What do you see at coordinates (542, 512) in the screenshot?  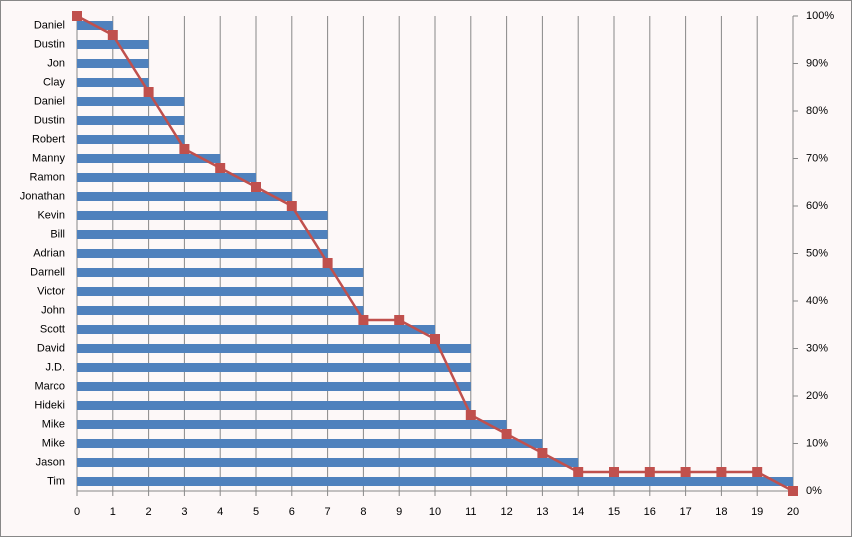 I see `x-tick-label: 13` at bounding box center [542, 512].